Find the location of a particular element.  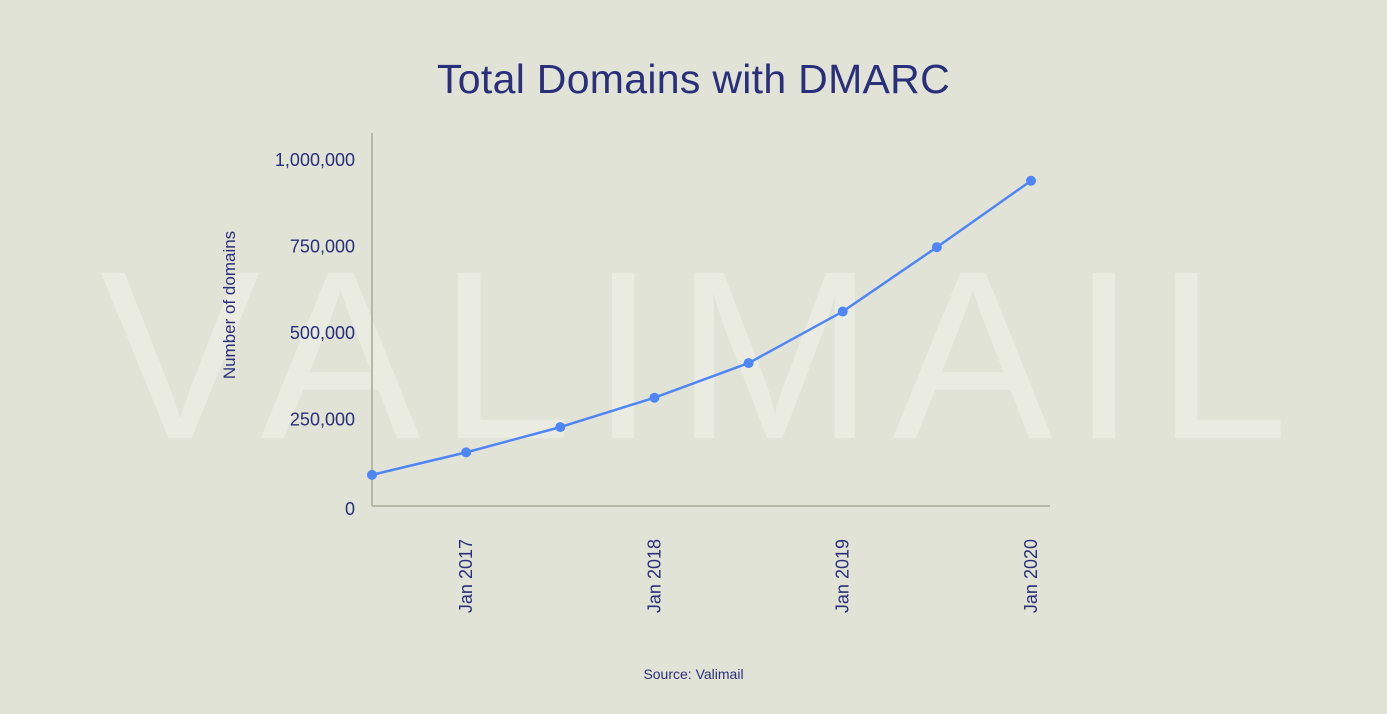

source-note: Source: Valimail is located at coordinates (693, 674).